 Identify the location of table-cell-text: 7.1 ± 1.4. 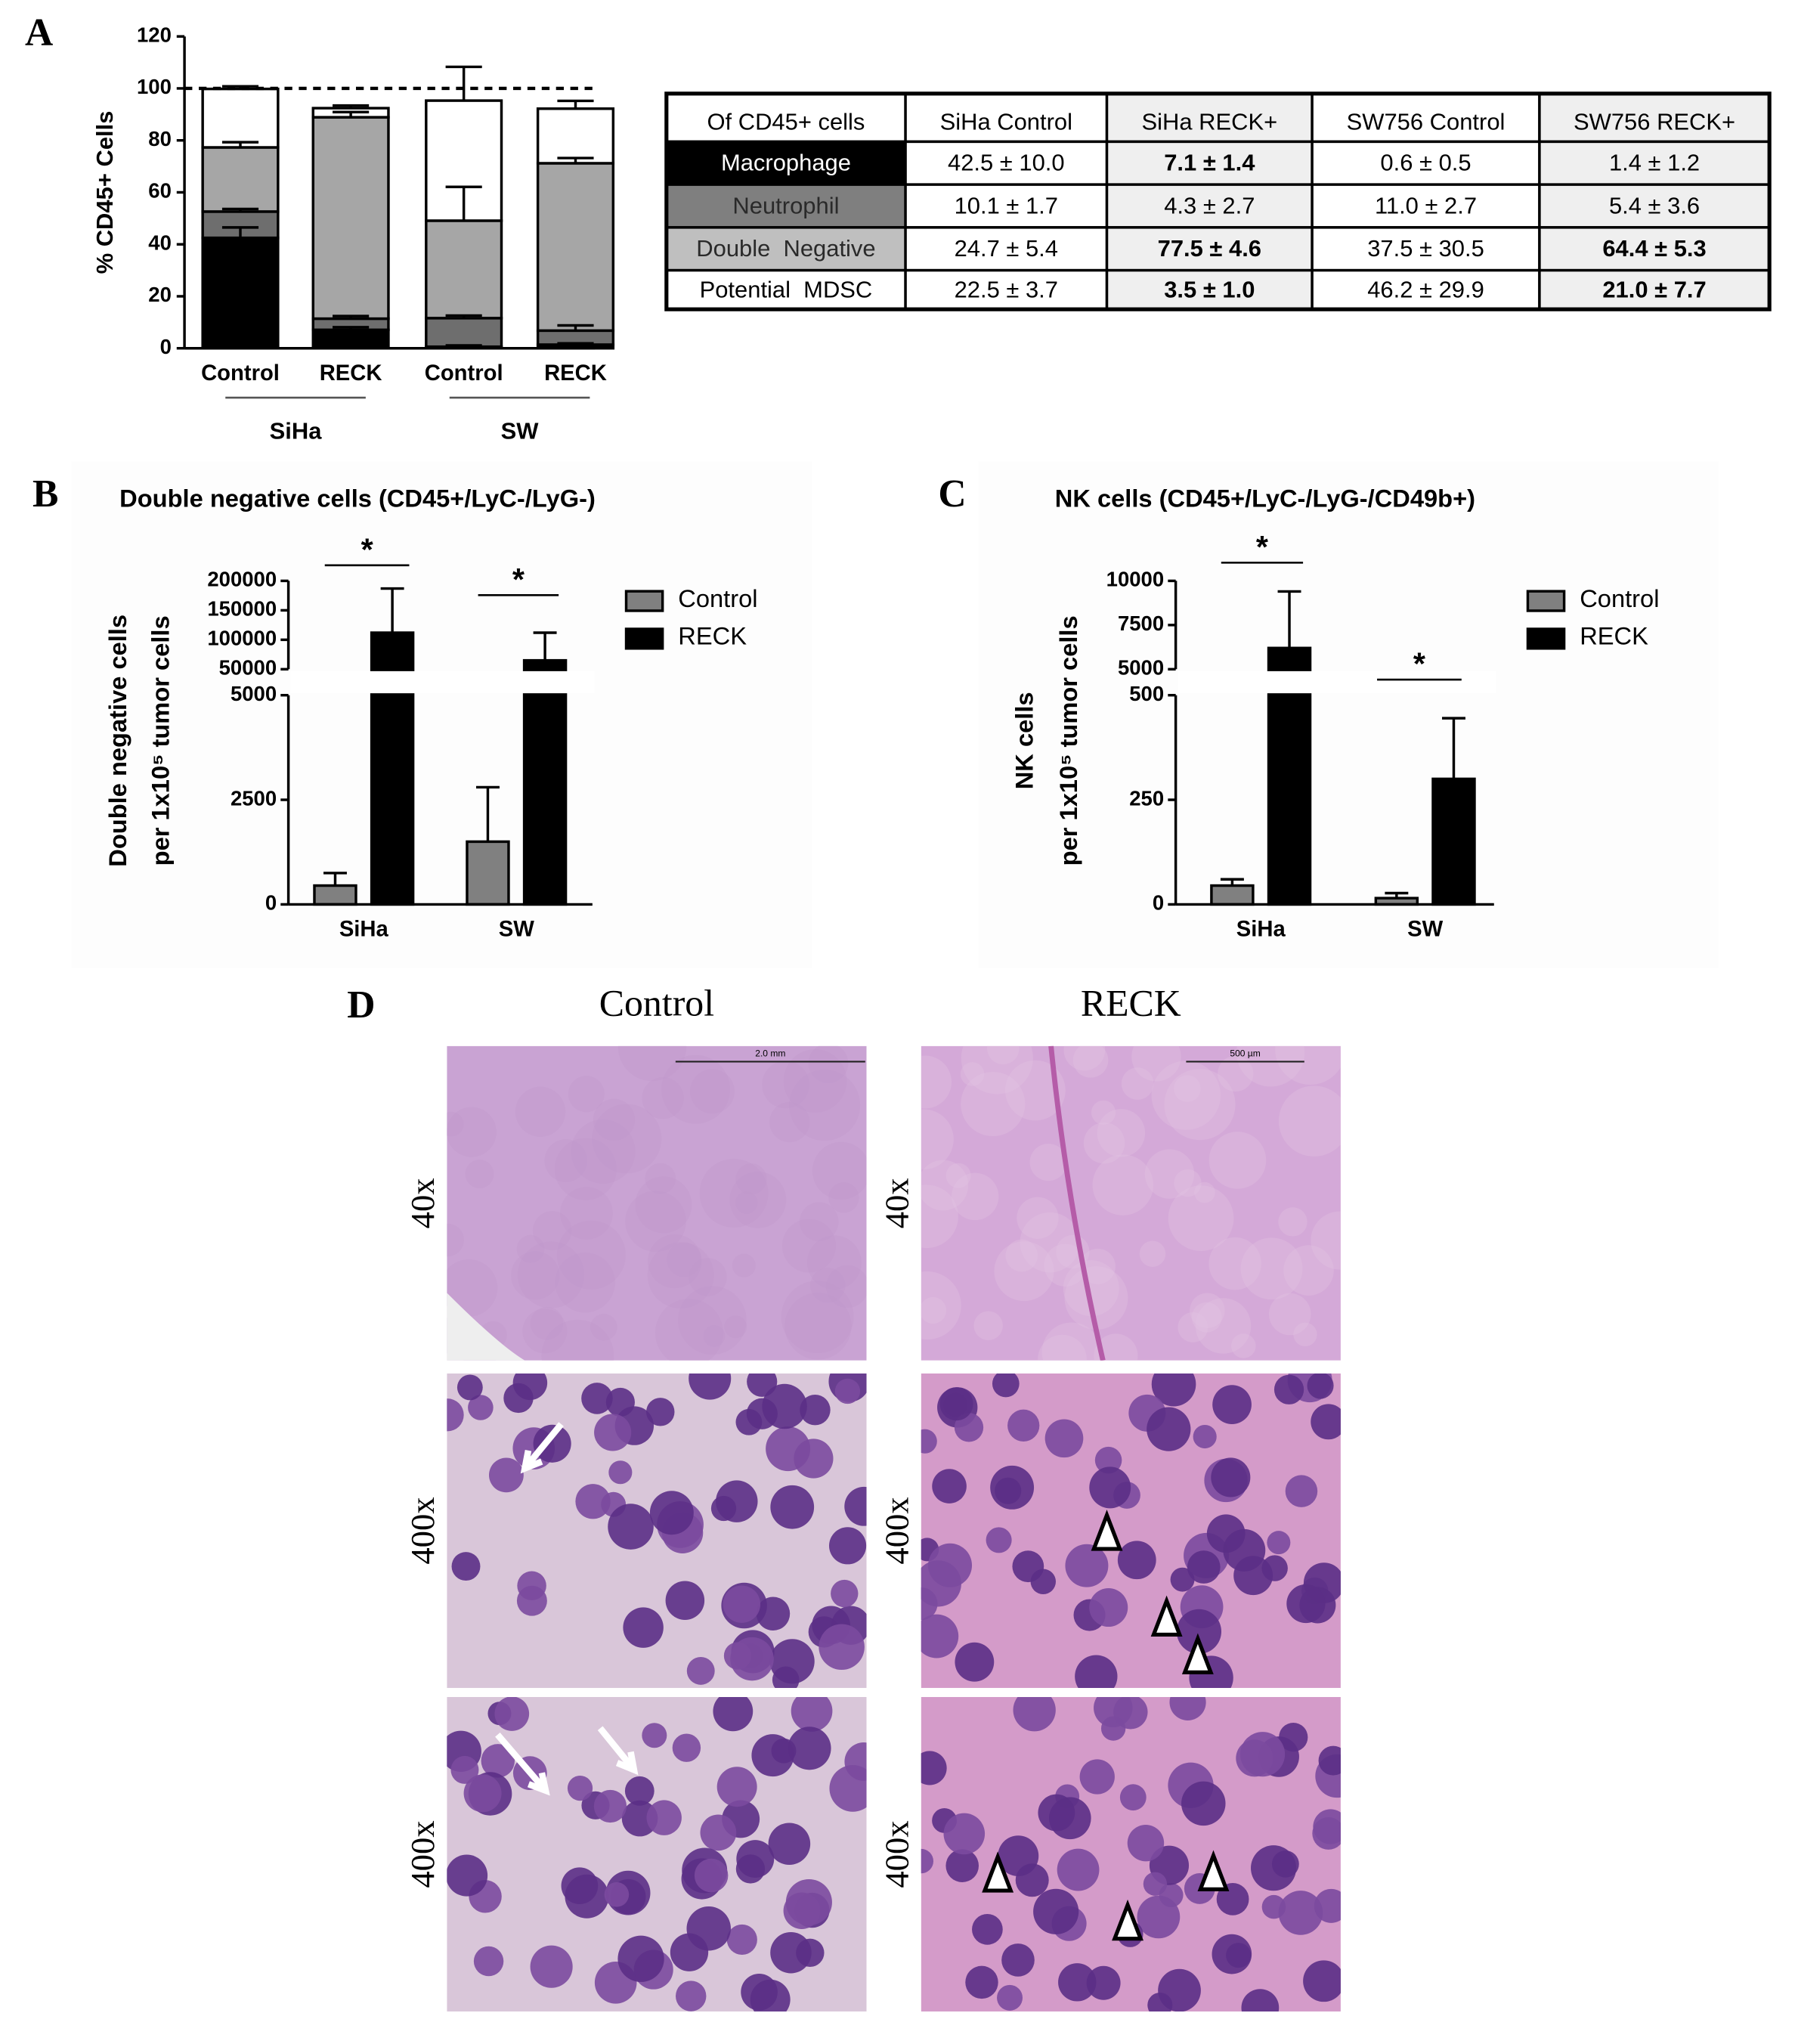
(1209, 163).